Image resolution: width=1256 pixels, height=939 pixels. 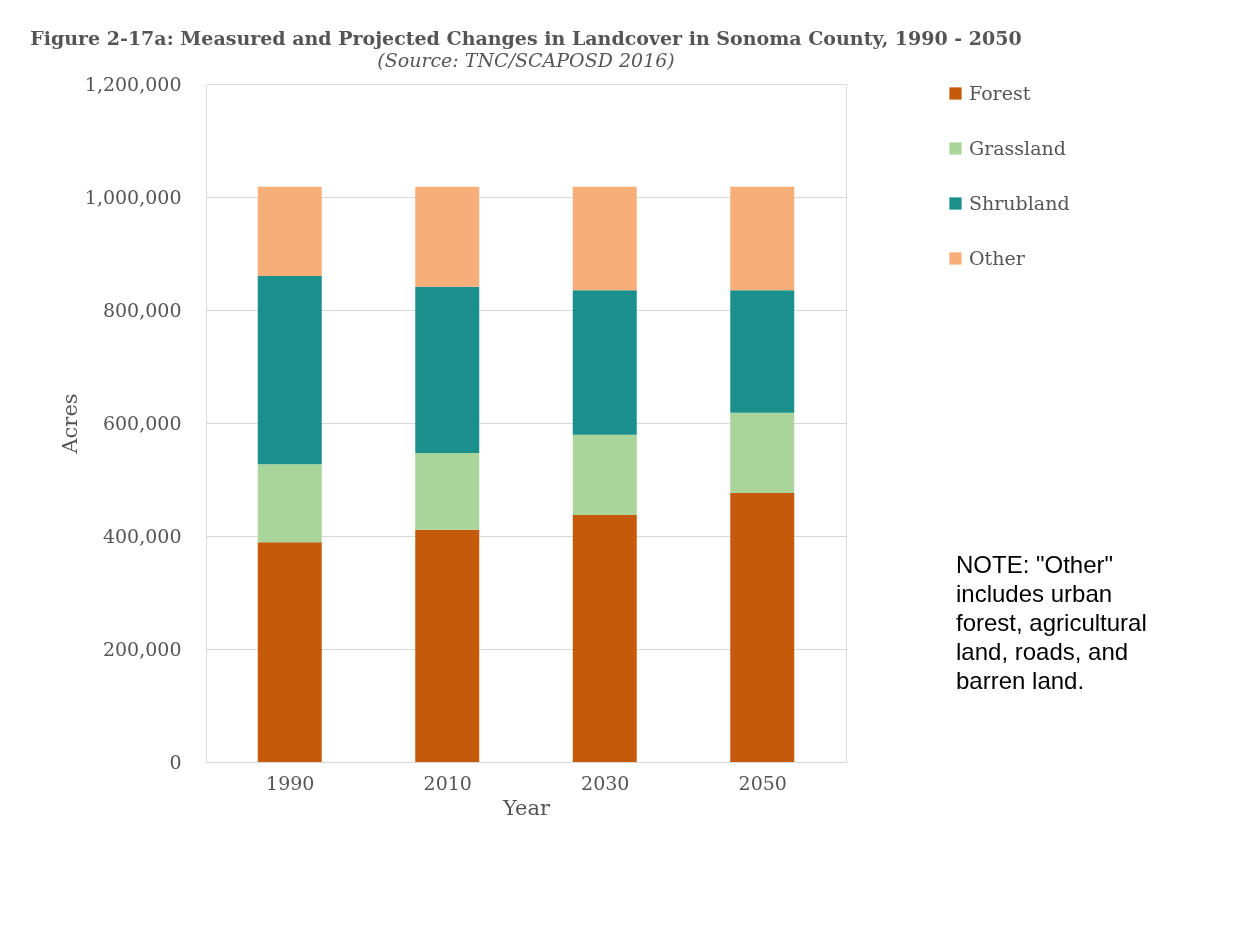 What do you see at coordinates (1017, 147) in the screenshot?
I see `legend-label: Grassland` at bounding box center [1017, 147].